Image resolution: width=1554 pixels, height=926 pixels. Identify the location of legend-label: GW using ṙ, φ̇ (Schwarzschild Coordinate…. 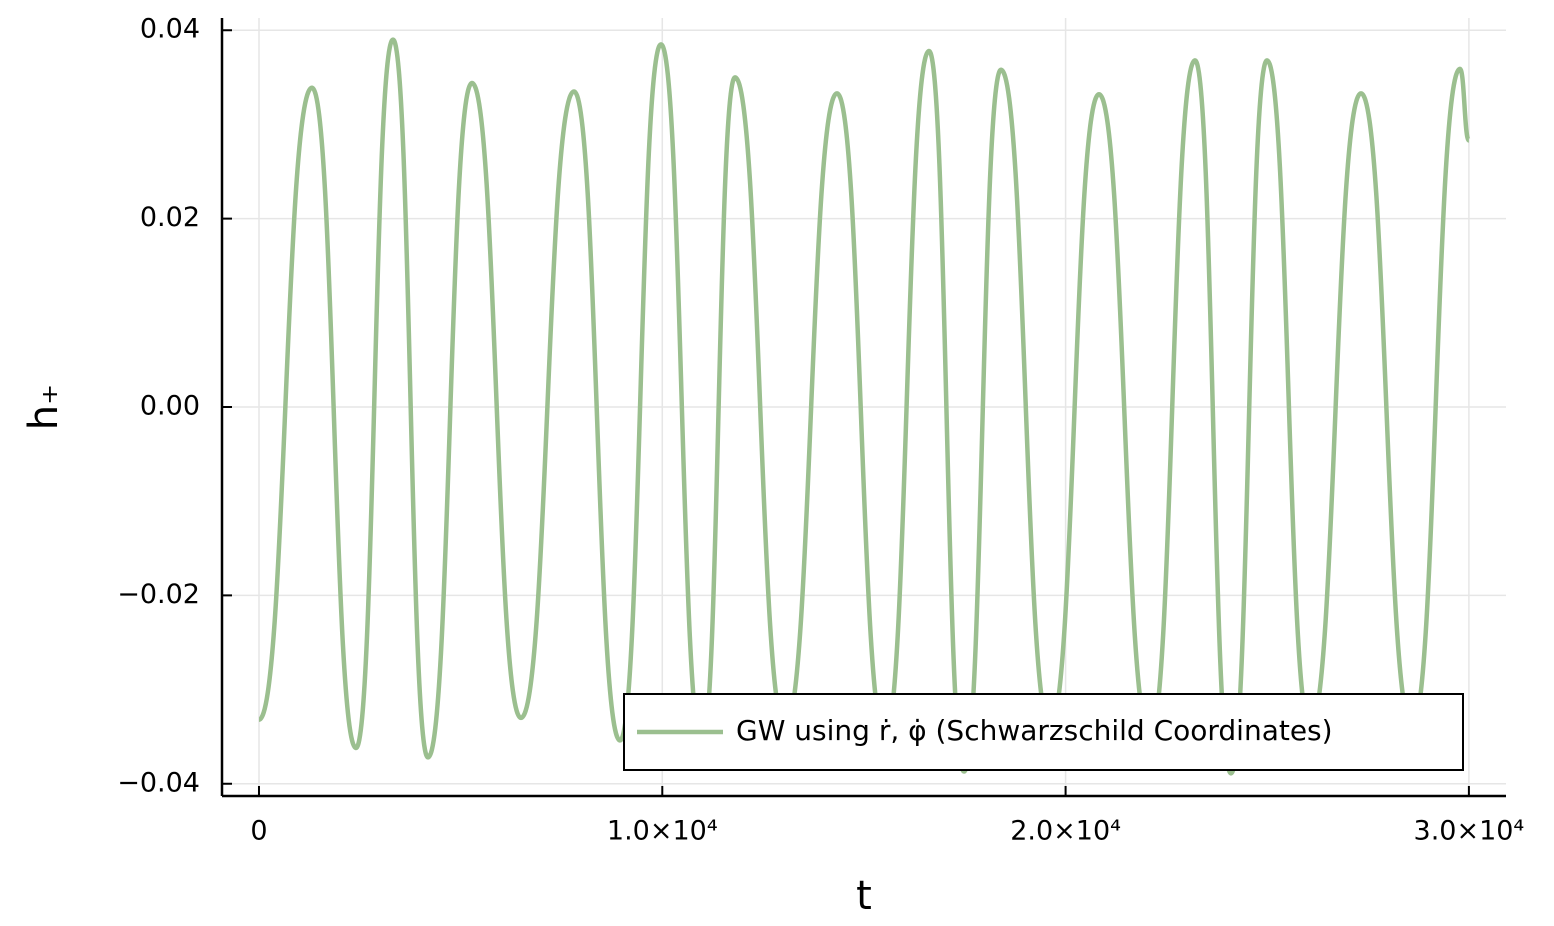
(1034, 730).